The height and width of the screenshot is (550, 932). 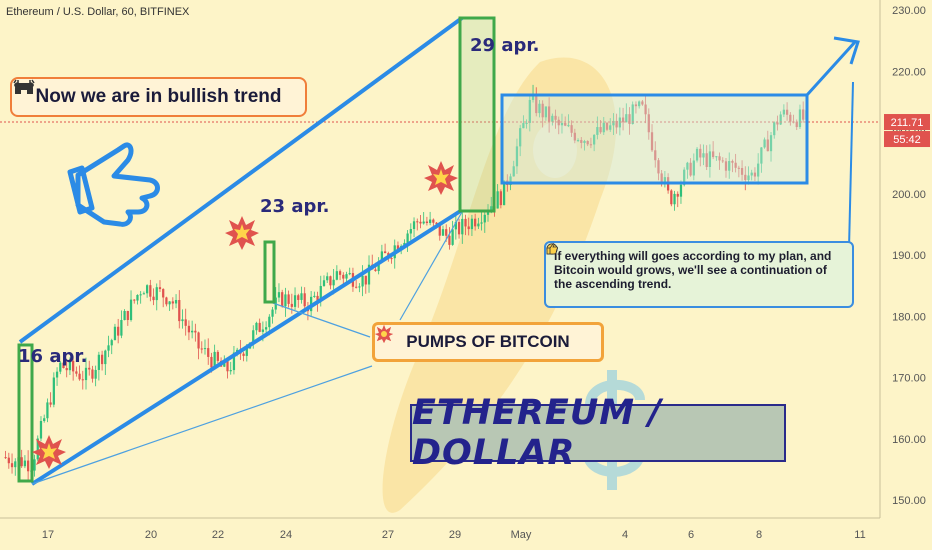 I want to click on current-price-tag, so click(x=907, y=122).